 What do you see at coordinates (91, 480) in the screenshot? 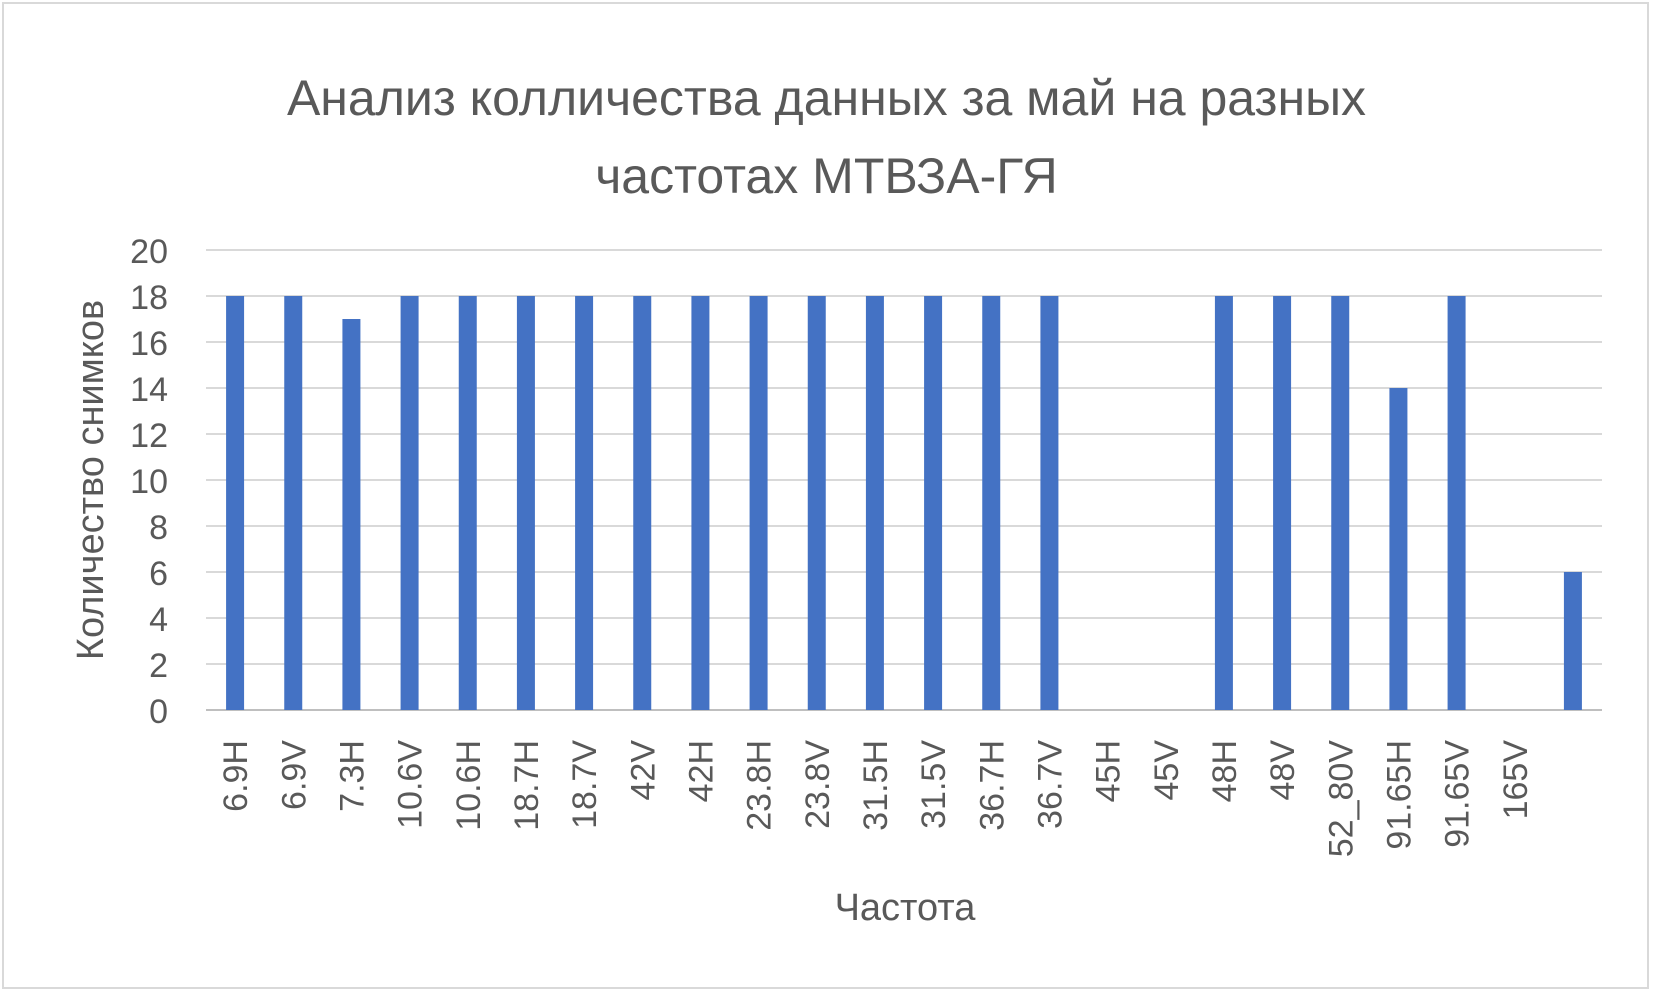
I see `y-axis-label: Количество снимков` at bounding box center [91, 480].